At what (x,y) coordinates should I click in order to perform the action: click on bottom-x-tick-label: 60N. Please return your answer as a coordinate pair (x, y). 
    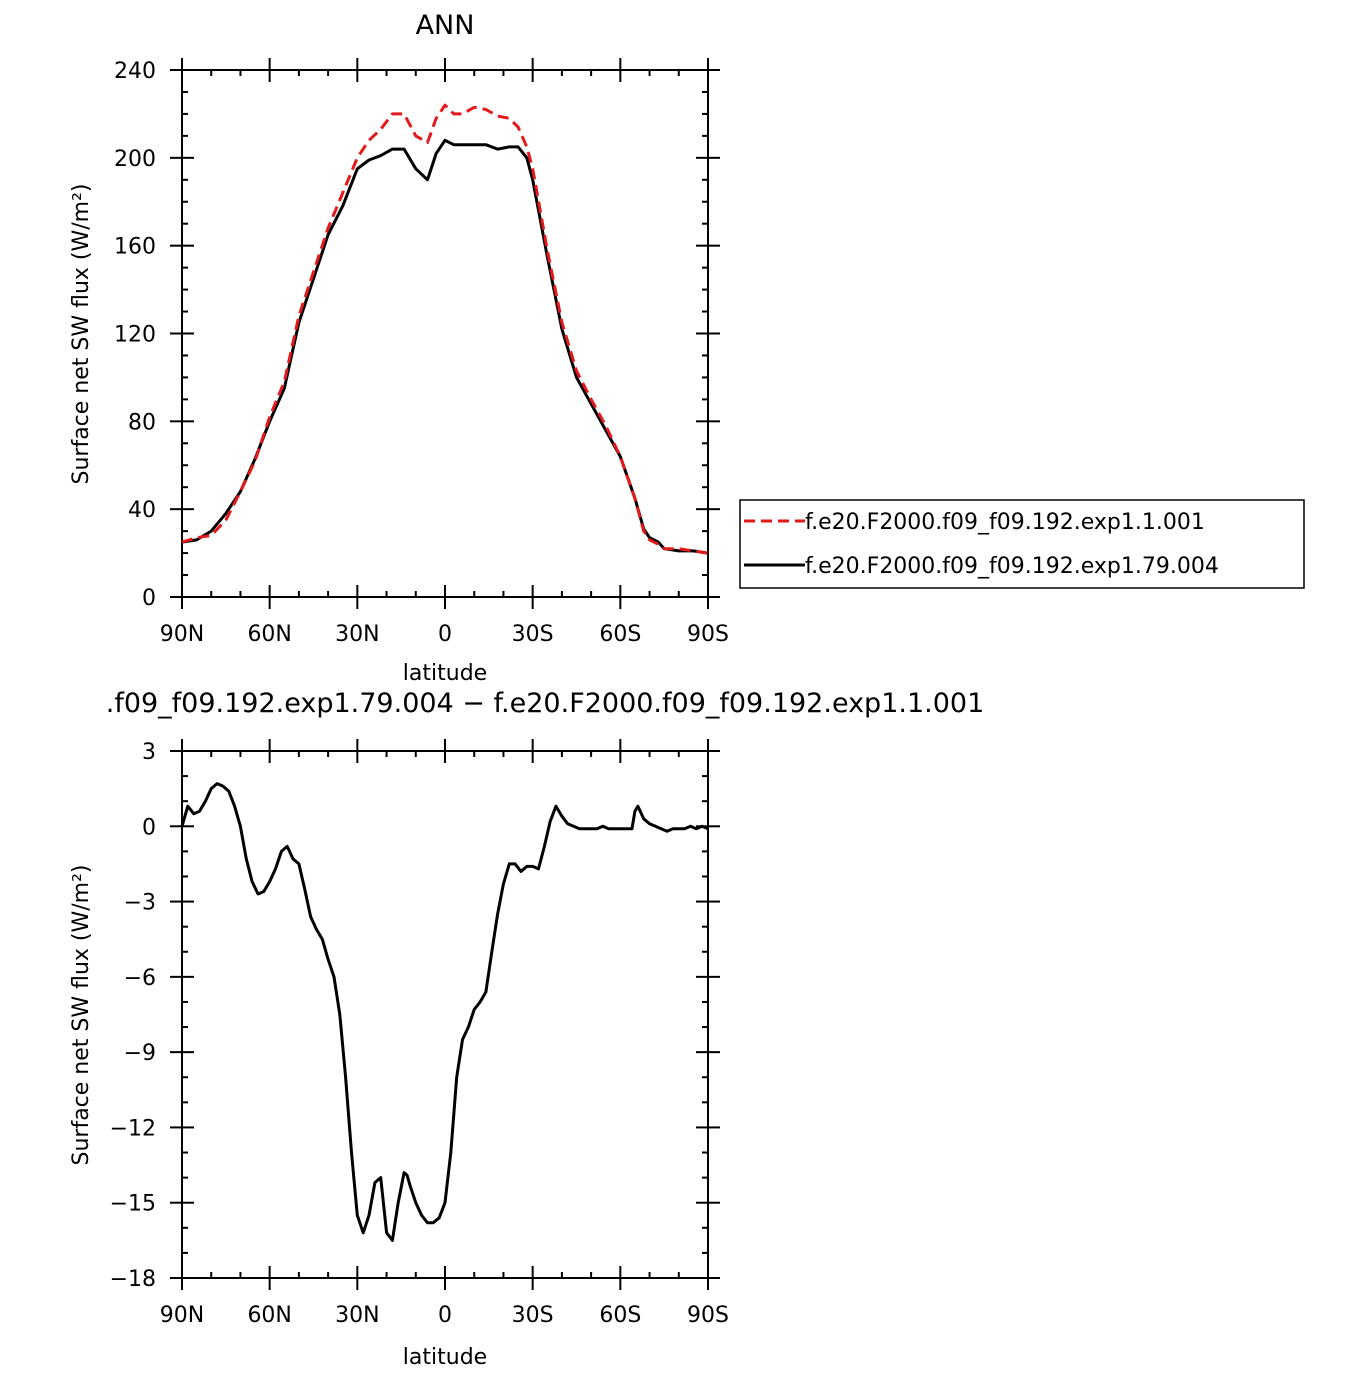
    Looking at the image, I should click on (269, 1315).